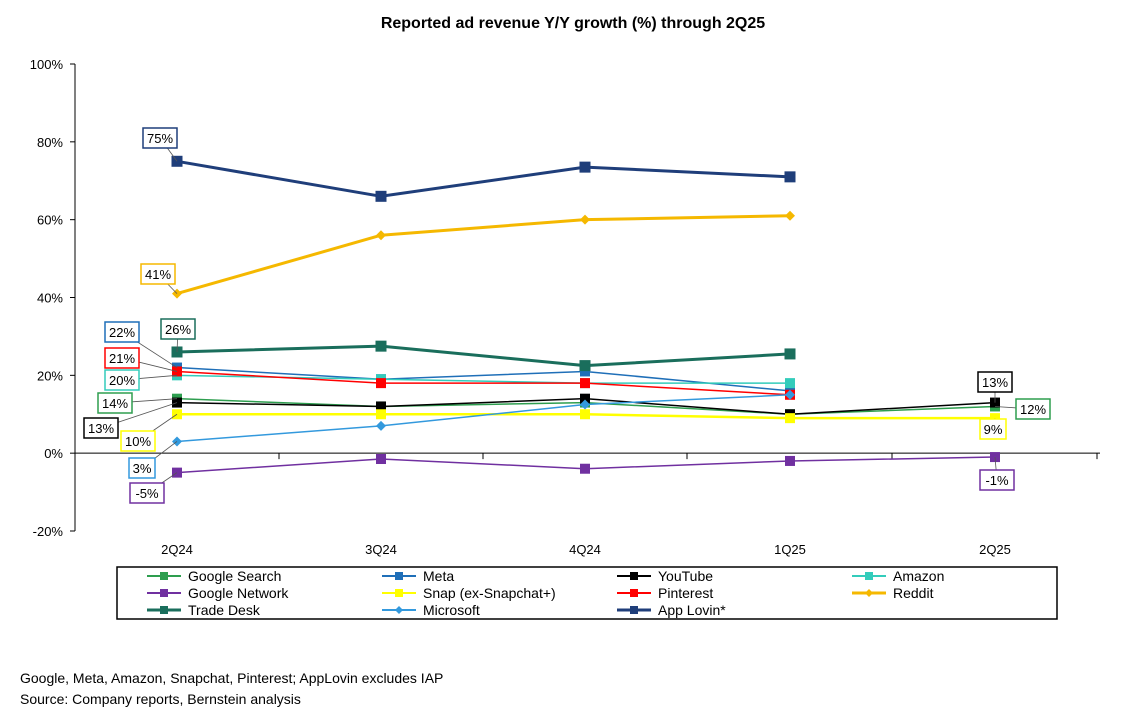 The width and height of the screenshot is (1146, 717). Describe the element at coordinates (149, 432) in the screenshot. I see `data-label: 10%` at that location.